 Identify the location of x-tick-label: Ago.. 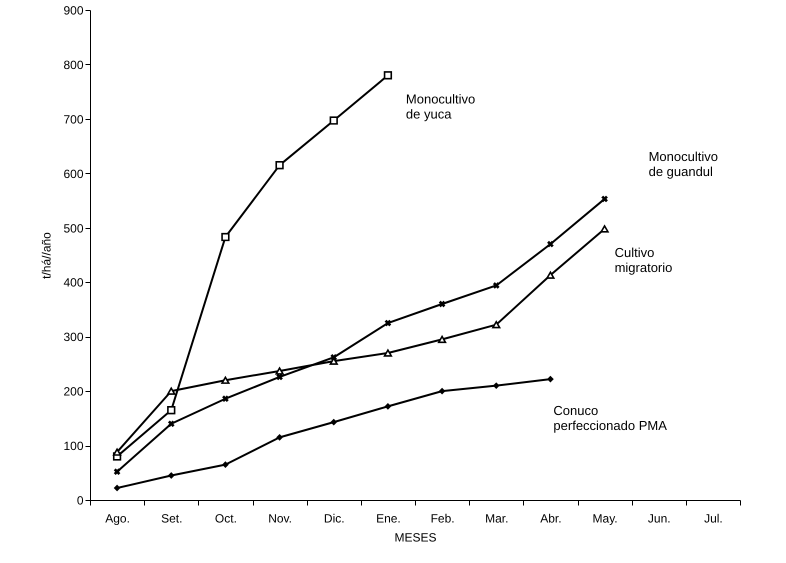
(117, 519).